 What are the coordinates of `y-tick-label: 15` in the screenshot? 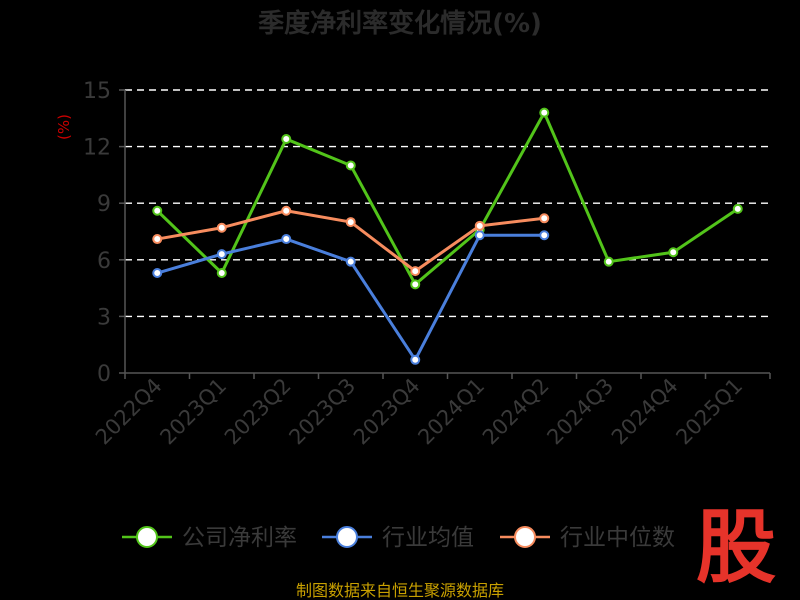 It's located at (97, 91).